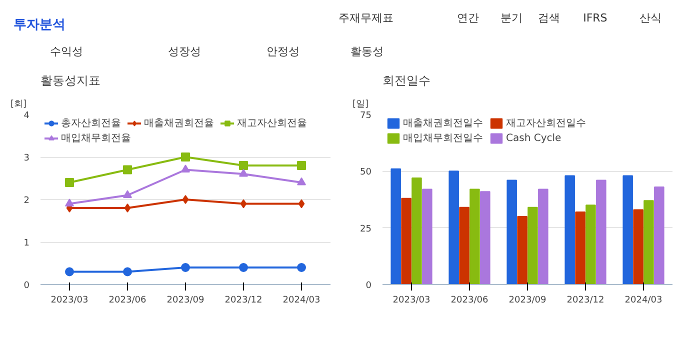 Image resolution: width=697 pixels, height=342 pixels. Describe the element at coordinates (70, 81) in the screenshot. I see `chart-title: 활동성지표` at that location.